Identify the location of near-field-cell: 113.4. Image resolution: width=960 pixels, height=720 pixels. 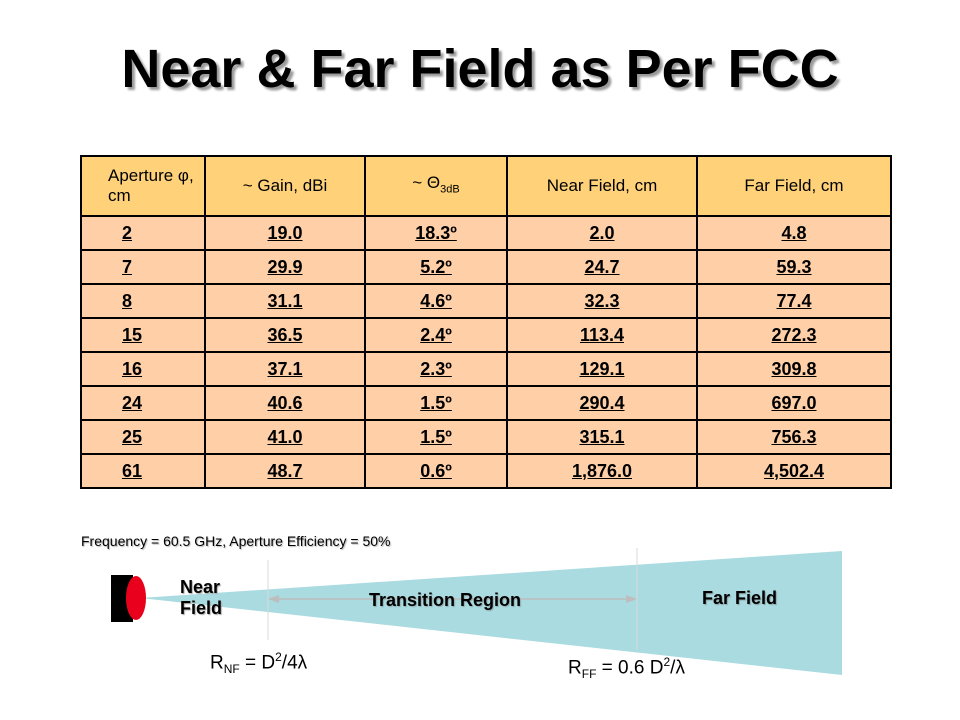
(602, 335).